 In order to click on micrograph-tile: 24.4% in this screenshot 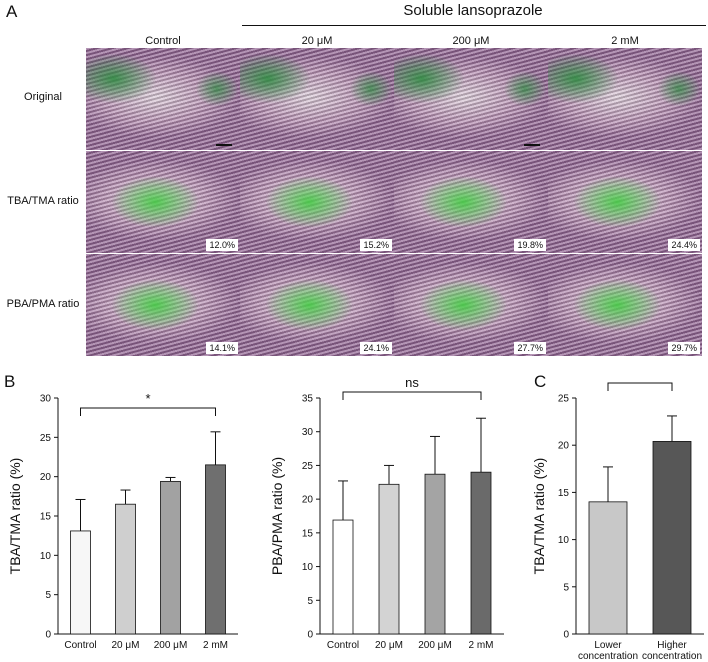, I will do `click(625, 202)`.